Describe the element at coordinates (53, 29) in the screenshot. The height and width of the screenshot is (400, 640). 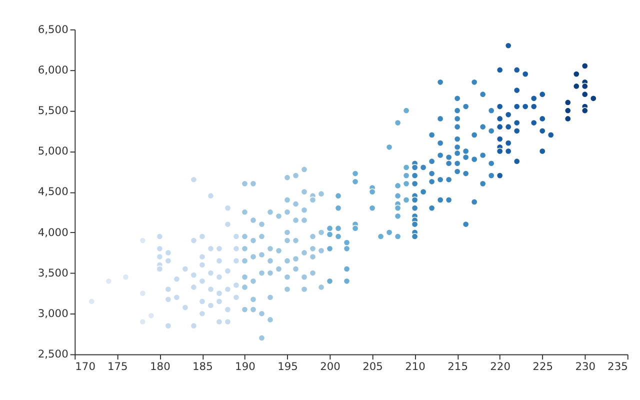
I see `y-tick-label: 6,500` at that location.